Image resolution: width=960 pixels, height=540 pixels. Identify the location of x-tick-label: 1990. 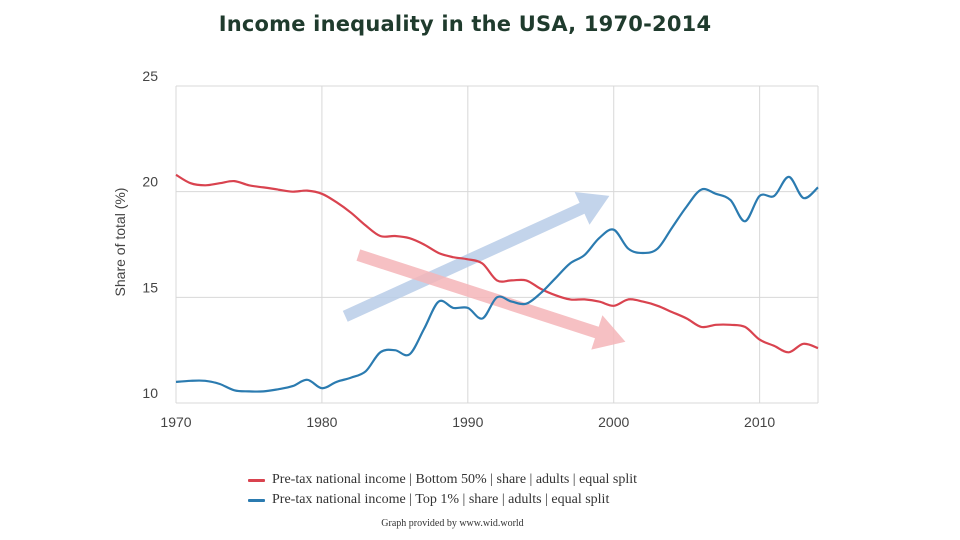
(467, 422).